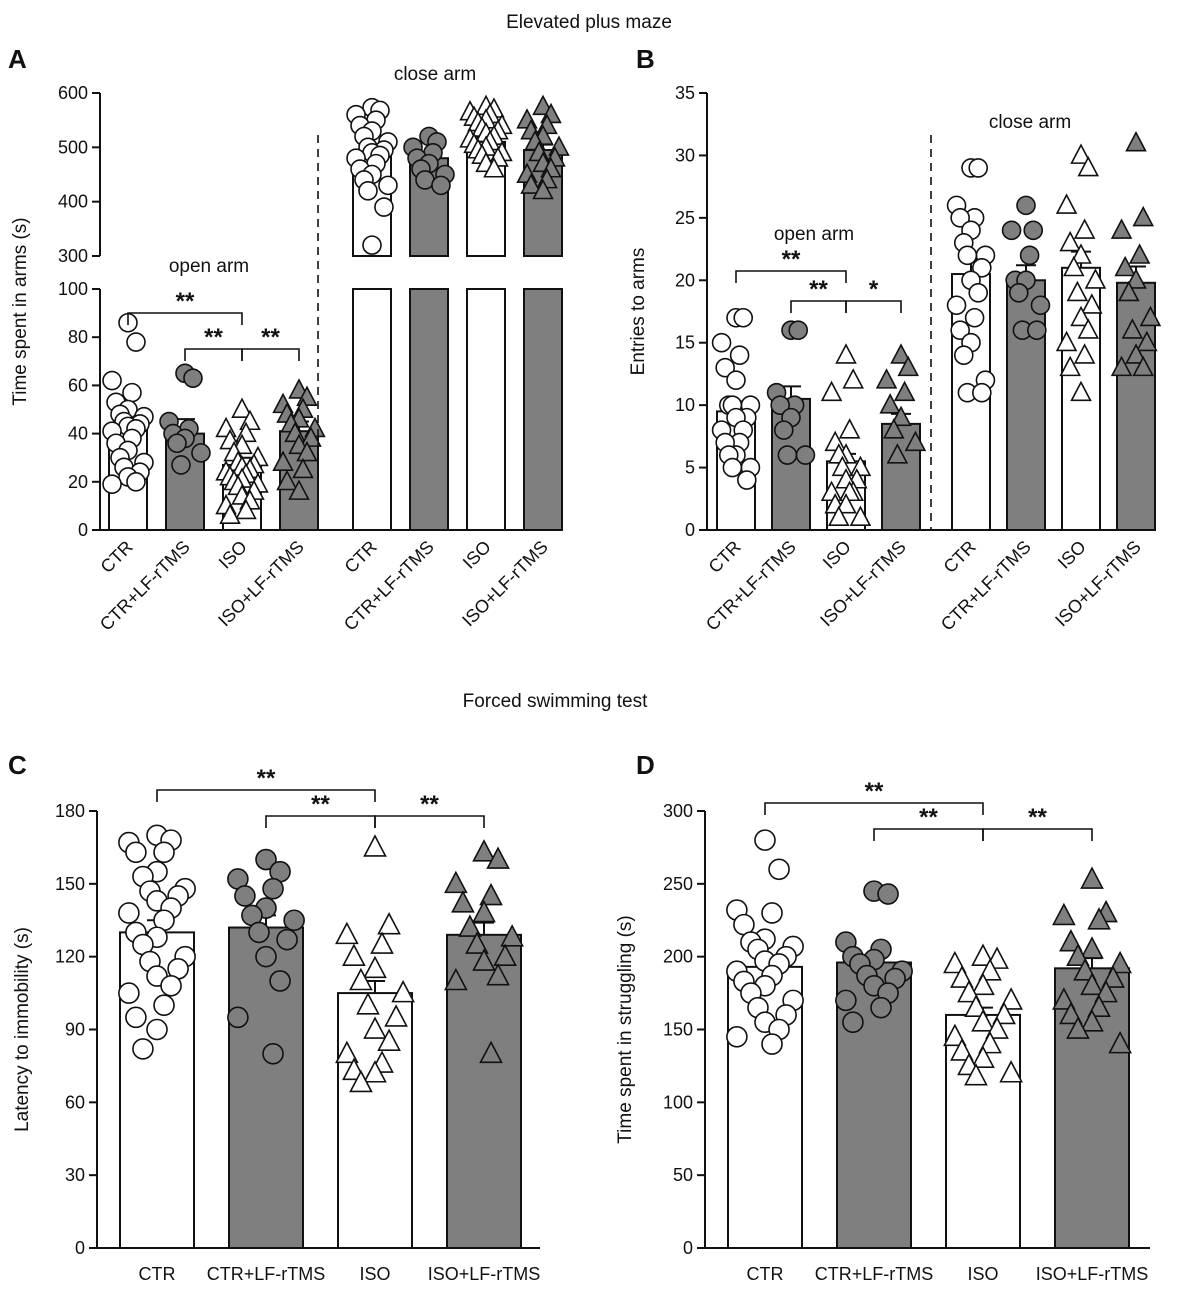  What do you see at coordinates (685, 405) in the screenshot?
I see `y-tick-label: 10` at bounding box center [685, 405].